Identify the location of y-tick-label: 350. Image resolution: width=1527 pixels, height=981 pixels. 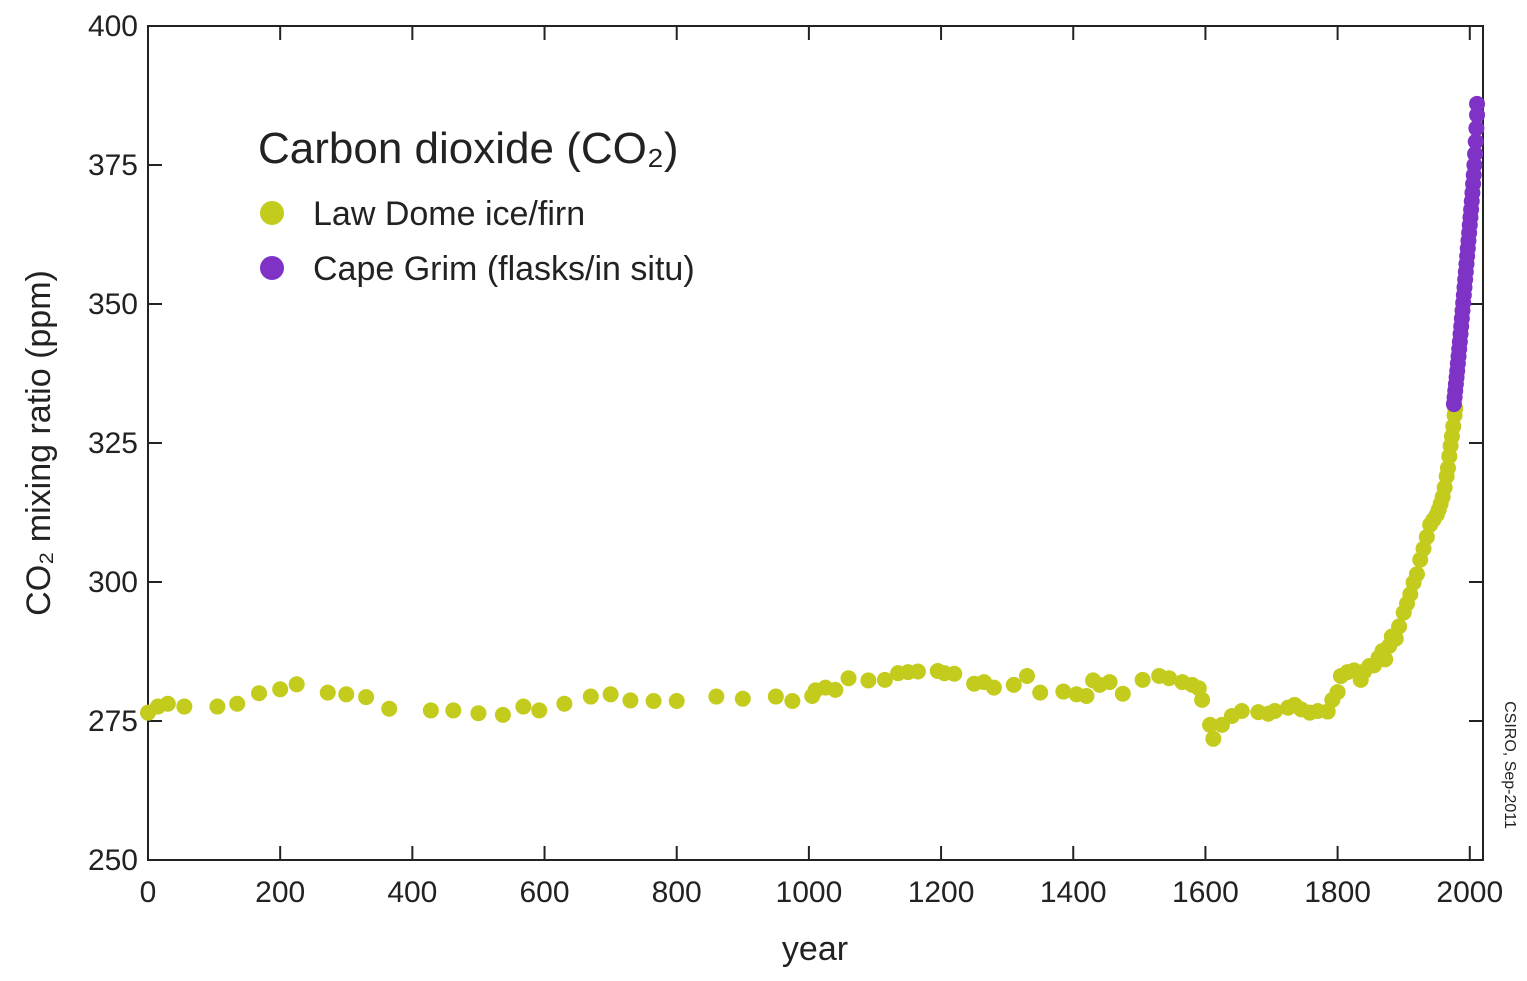
(113, 304).